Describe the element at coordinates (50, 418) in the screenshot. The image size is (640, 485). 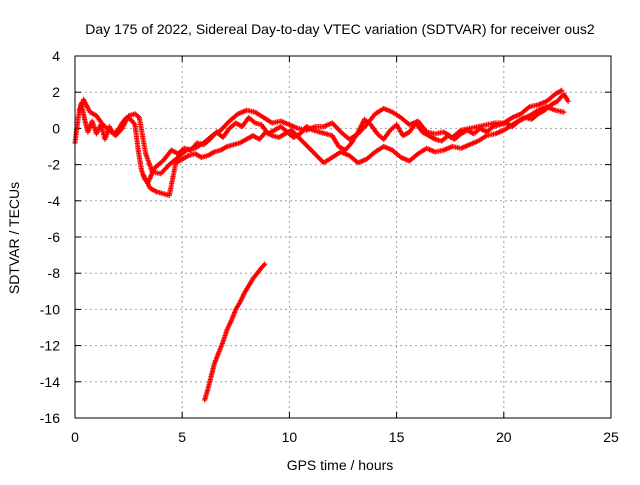
I see `y-tick-label: -16` at that location.